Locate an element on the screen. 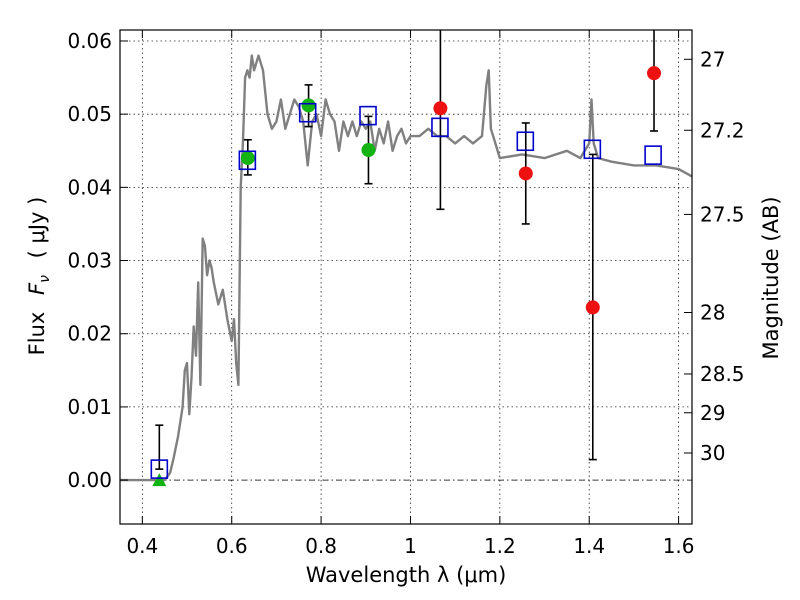 This screenshot has width=800, height=600. x-tick-label: 0.6 is located at coordinates (232, 546).